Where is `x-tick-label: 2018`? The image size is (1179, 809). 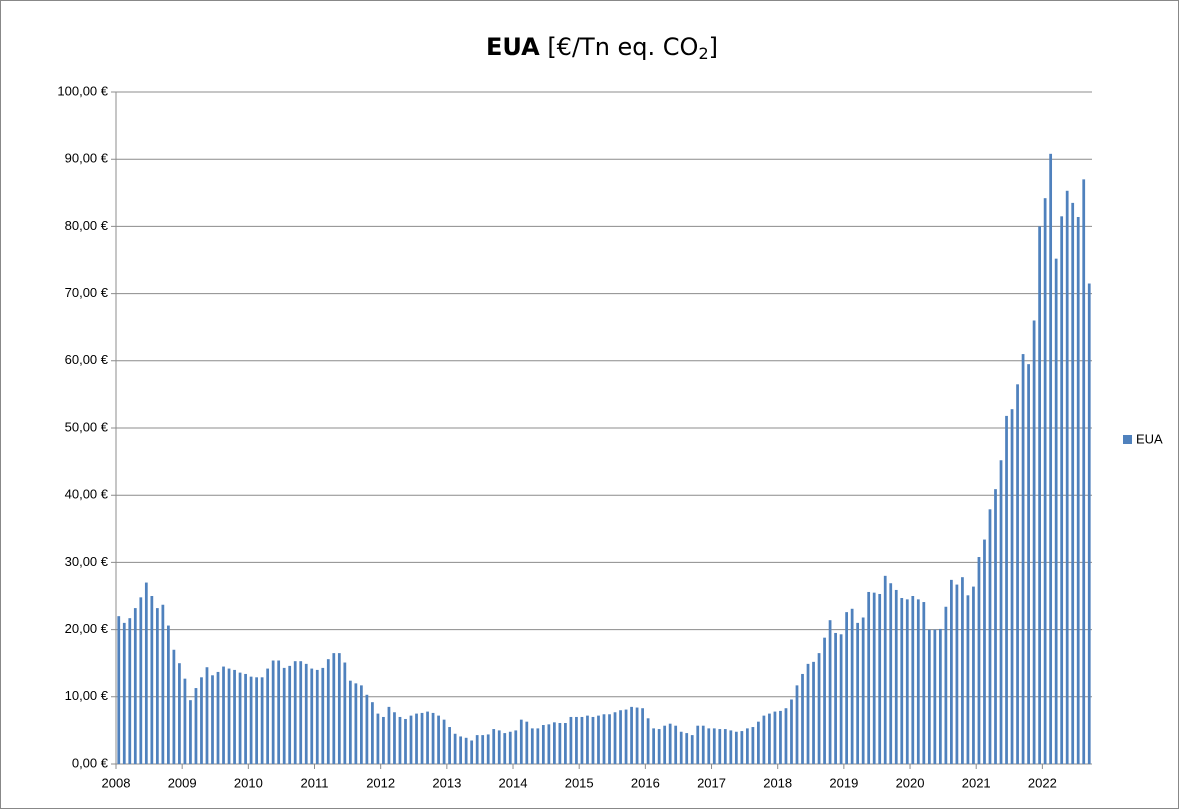
x-tick-label: 2018 is located at coordinates (777, 782).